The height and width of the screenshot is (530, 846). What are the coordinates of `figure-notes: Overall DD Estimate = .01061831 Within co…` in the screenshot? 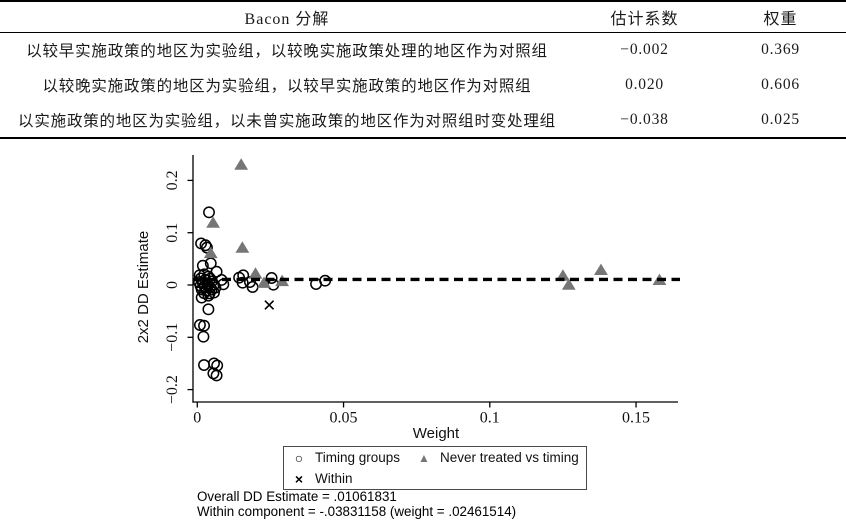 It's located at (357, 504).